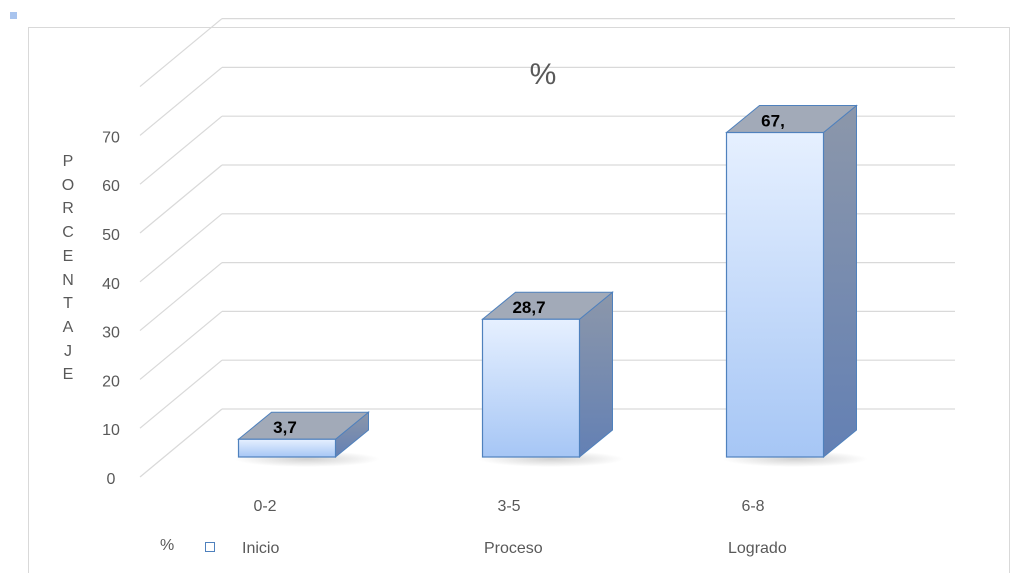  What do you see at coordinates (111, 381) in the screenshot?
I see `y-tick-20: 20` at bounding box center [111, 381].